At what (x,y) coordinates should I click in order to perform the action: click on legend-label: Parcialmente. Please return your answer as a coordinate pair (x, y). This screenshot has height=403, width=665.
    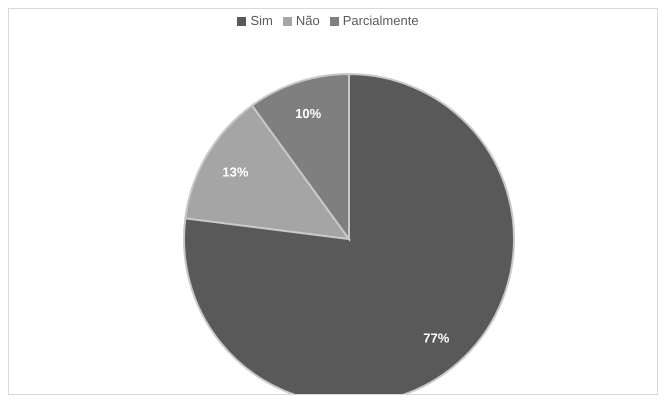
    Looking at the image, I should click on (380, 20).